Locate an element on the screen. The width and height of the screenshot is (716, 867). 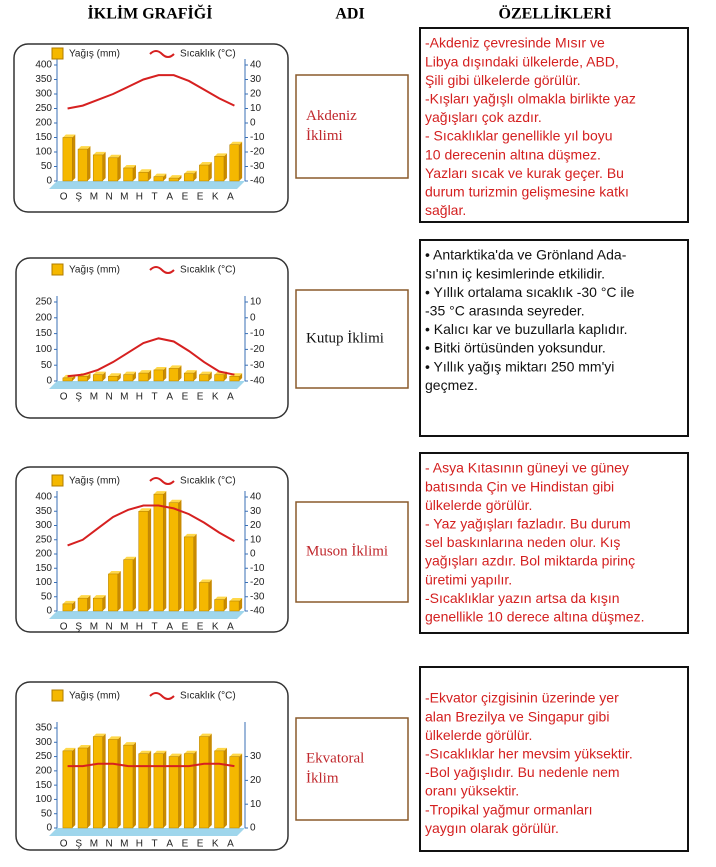
feature-line: yağışları çok azdır. is located at coordinates (483, 117).